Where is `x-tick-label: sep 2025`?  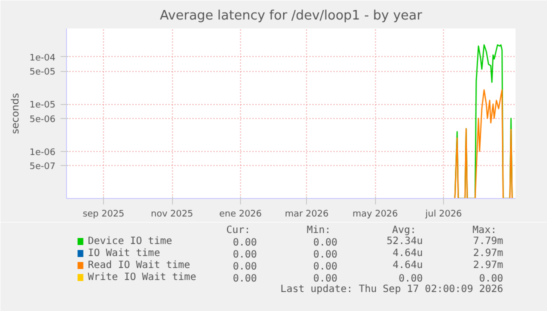
x-tick-label: sep 2025 is located at coordinates (103, 215).